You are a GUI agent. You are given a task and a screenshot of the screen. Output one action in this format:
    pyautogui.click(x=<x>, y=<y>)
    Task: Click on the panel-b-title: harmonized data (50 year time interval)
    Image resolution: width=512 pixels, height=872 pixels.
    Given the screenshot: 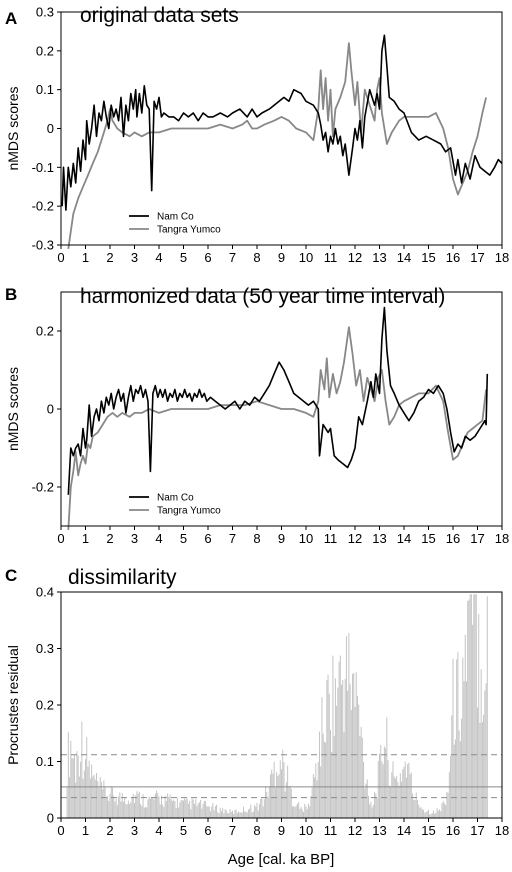 What is the action you would take?
    pyautogui.click(x=262, y=296)
    